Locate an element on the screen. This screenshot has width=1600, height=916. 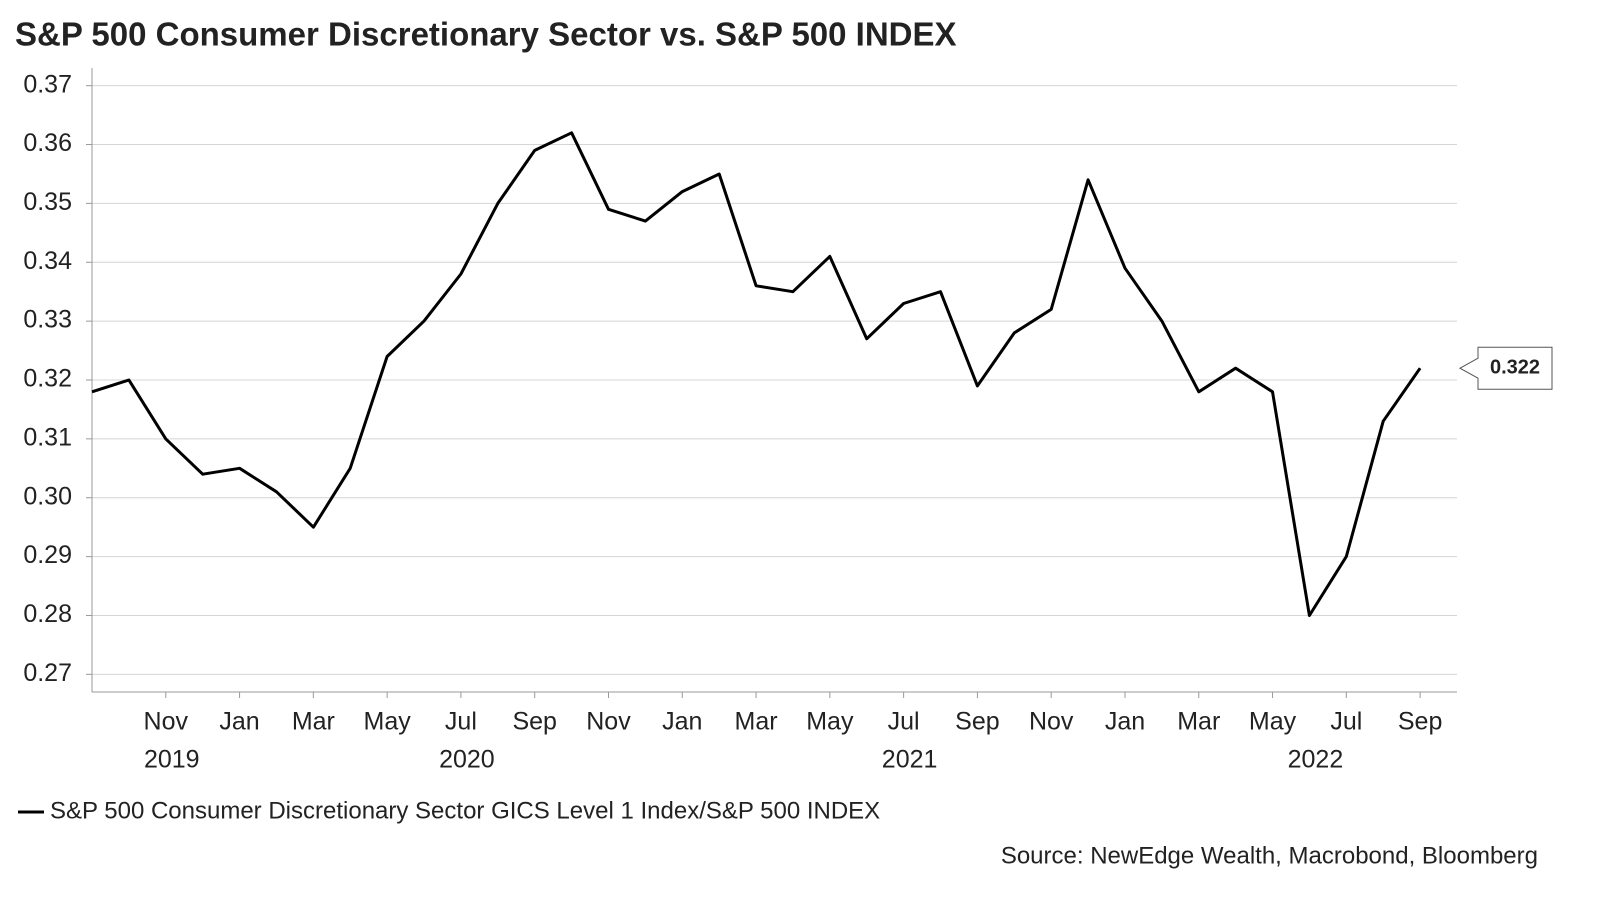
y-tick-label: 0.35 is located at coordinates (47, 202).